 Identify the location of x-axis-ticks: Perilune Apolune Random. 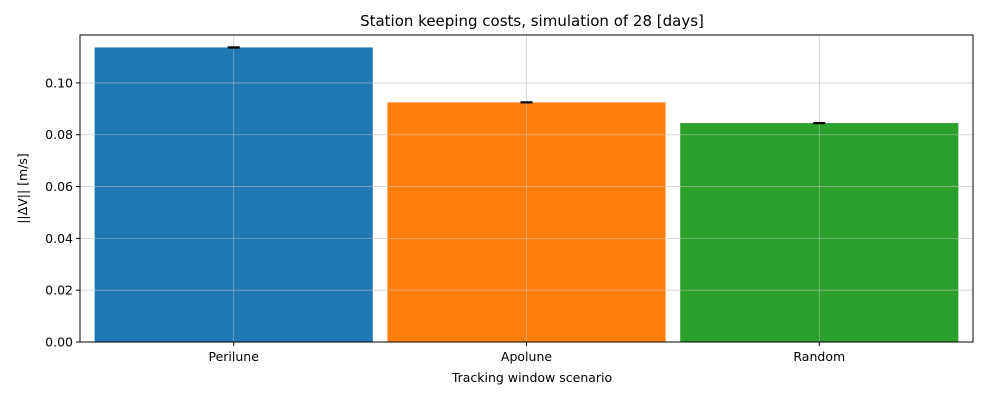
(527, 353).